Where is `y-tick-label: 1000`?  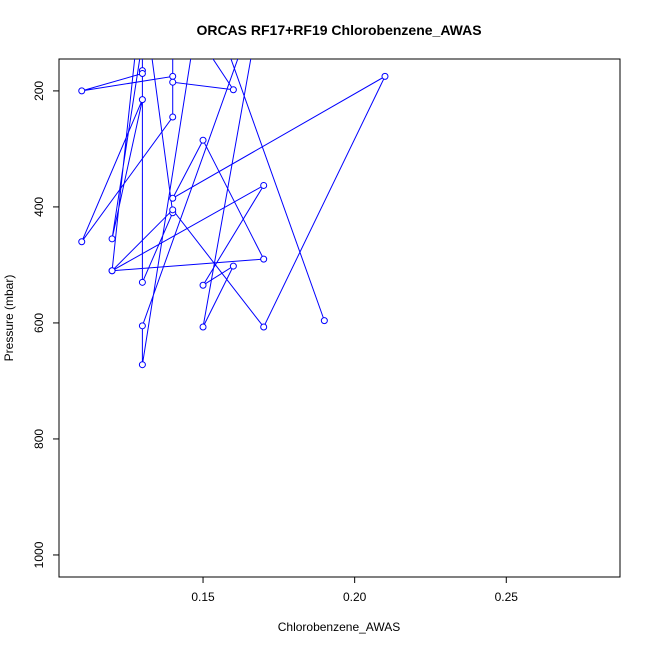 y-tick-label: 1000 is located at coordinates (39, 554).